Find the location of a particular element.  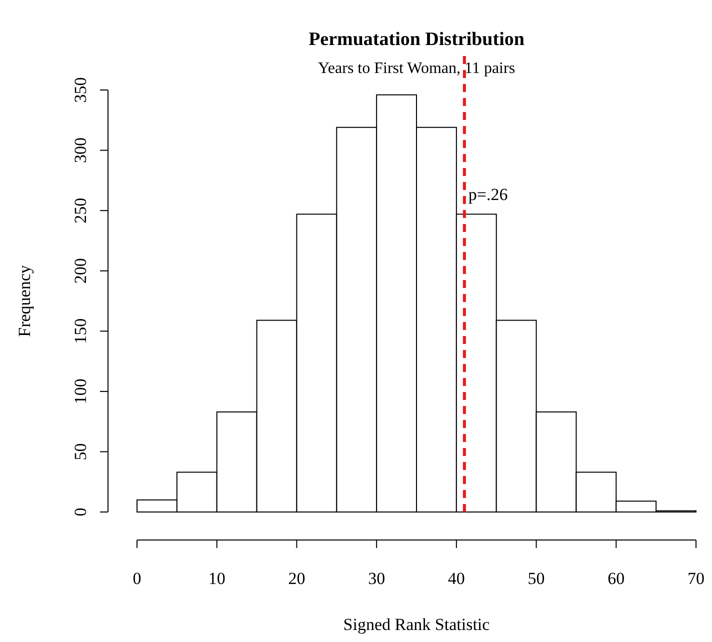

y-tick-label: 250 is located at coordinates (80, 211).